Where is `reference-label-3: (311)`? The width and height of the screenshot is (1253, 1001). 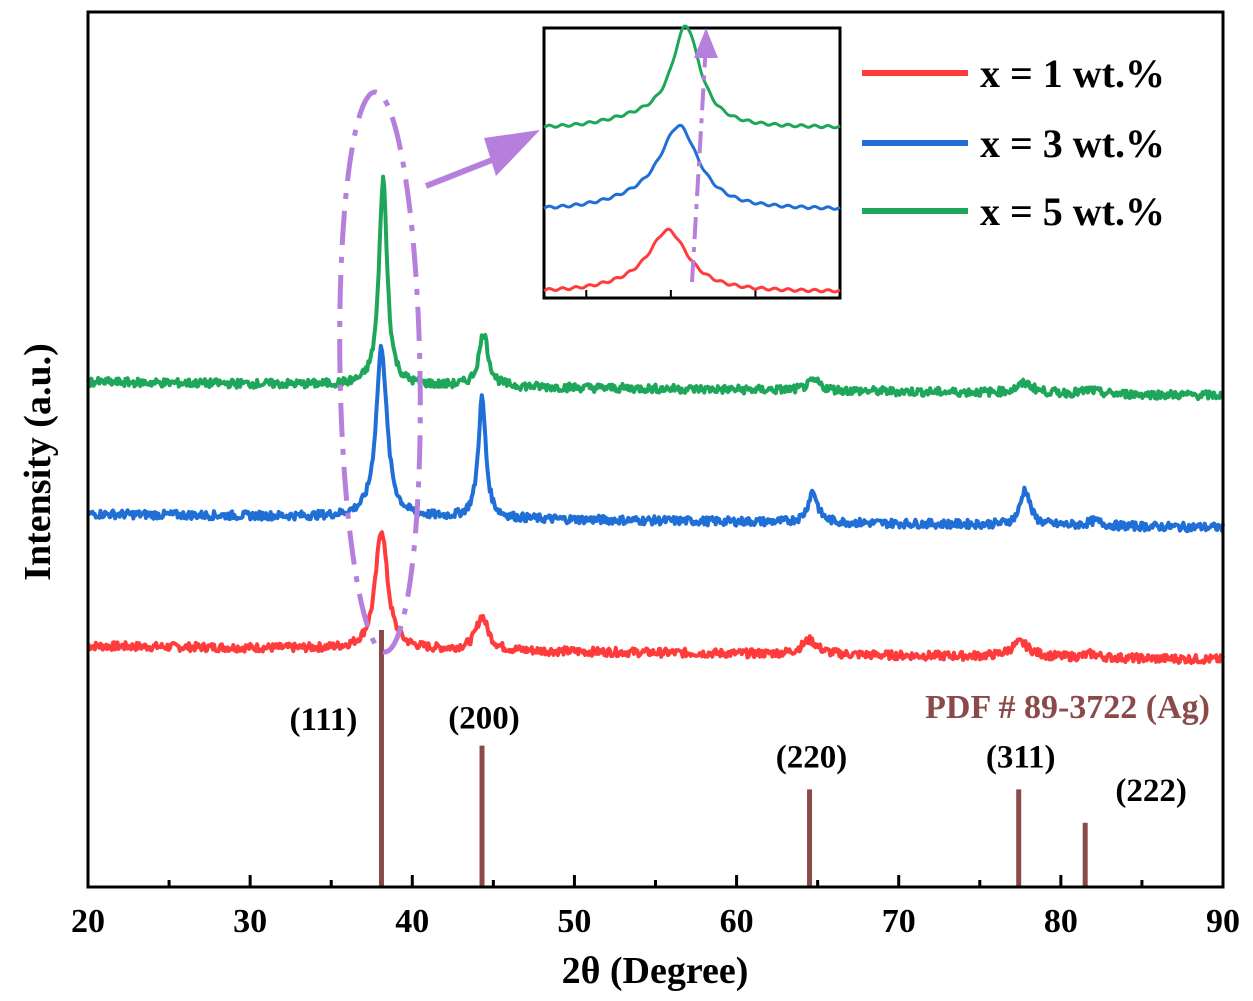 reference-label-3: (311) is located at coordinates (1021, 757).